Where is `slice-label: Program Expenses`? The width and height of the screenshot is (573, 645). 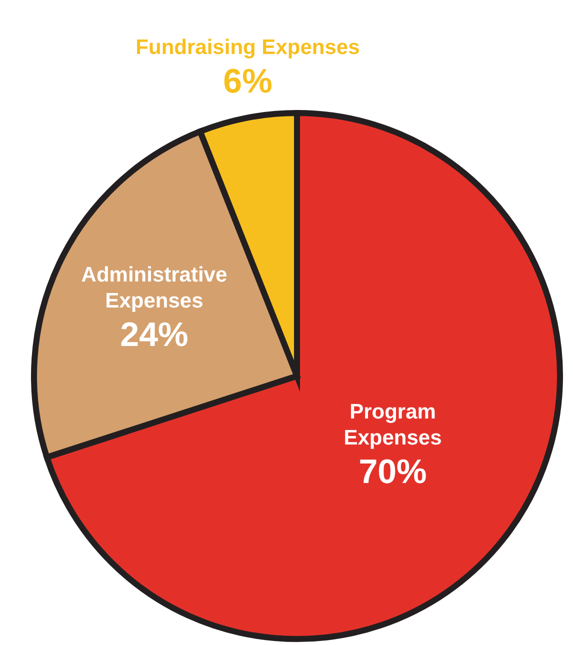 slice-label: Program Expenses is located at coordinates (393, 425).